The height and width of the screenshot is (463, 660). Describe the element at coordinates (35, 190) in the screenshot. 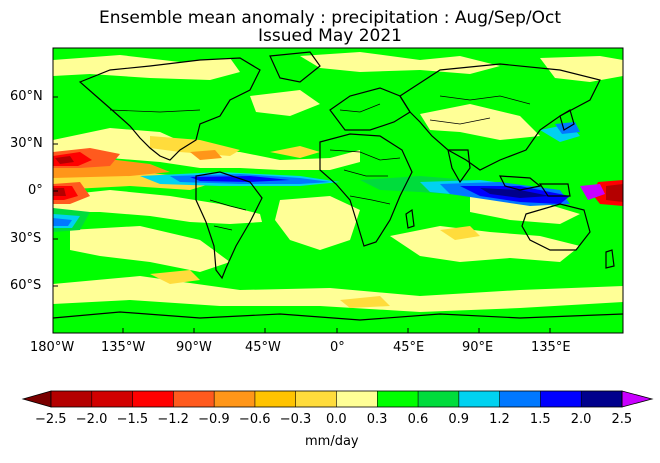

I see `lat-label-equator: 0°` at that location.